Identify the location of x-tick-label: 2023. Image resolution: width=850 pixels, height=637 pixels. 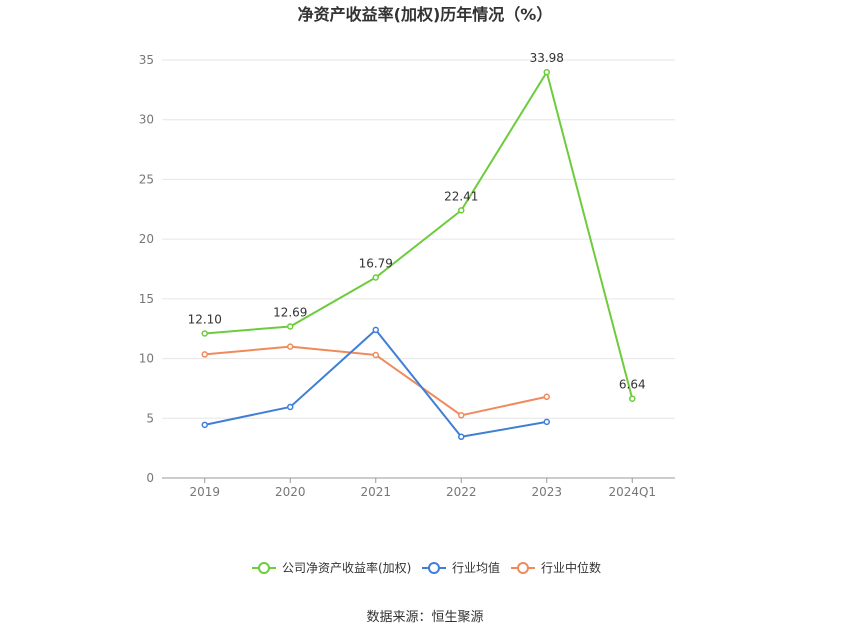
(546, 492).